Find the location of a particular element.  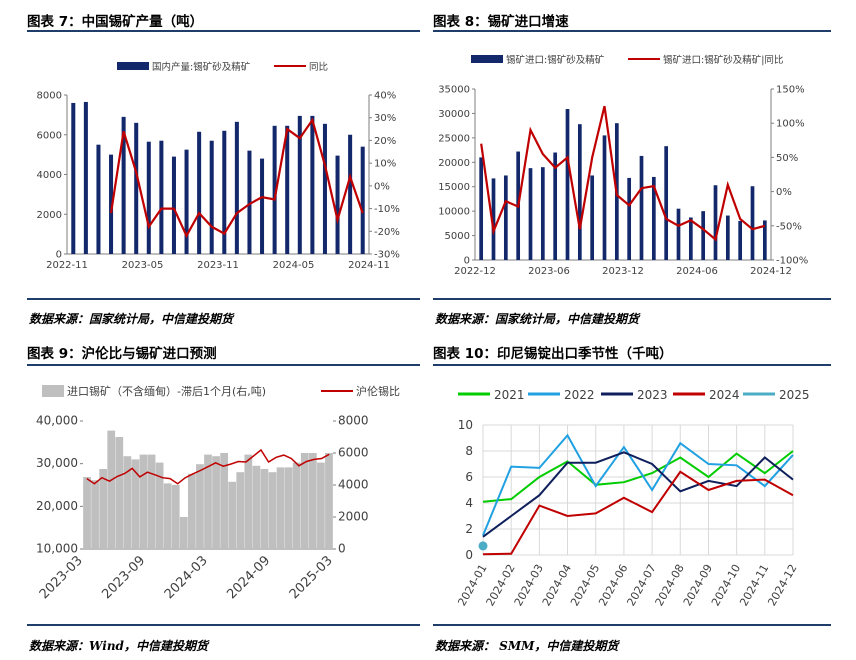

chart9-y-tick-right: 8000 is located at coordinates (353, 421).